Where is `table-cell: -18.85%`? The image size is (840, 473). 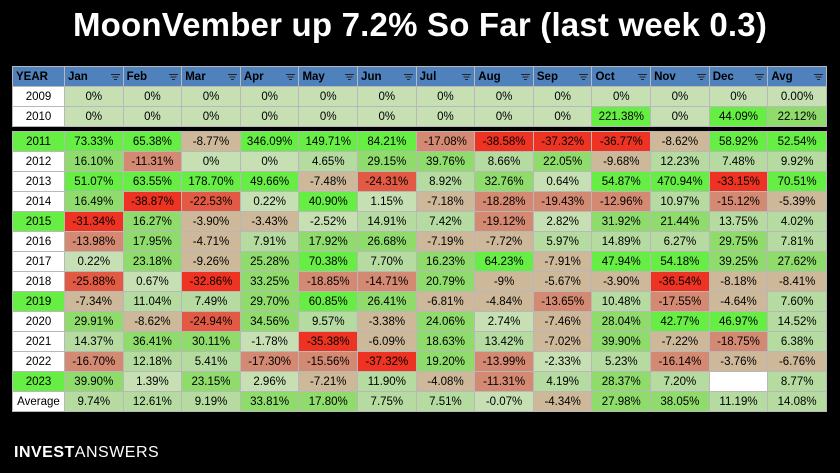 table-cell: -18.85% is located at coordinates (328, 281).